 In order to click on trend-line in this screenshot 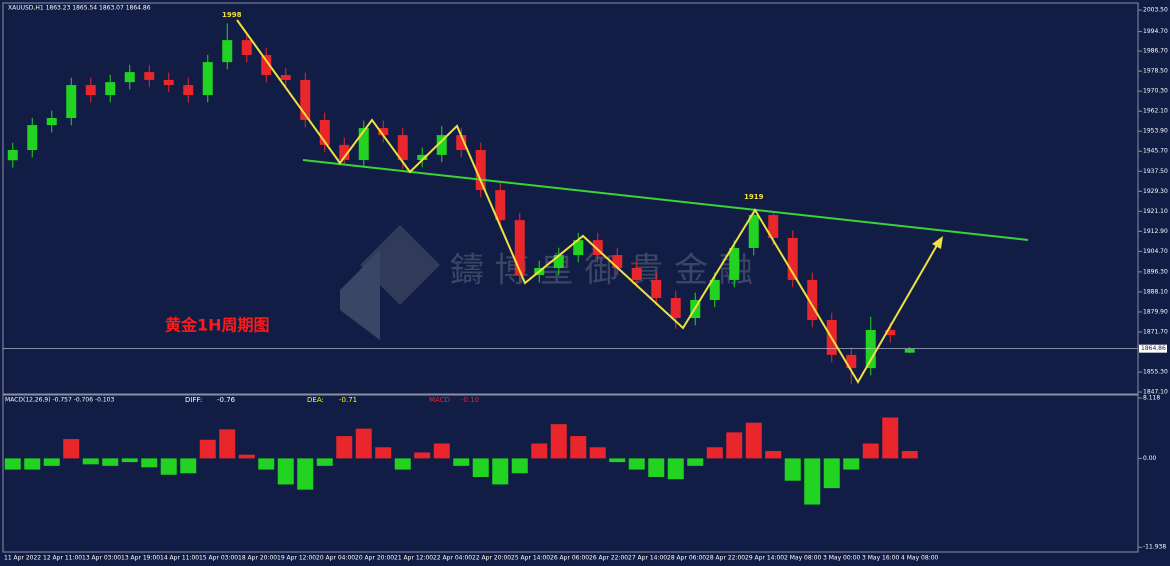, I will do `click(665, 200)`.